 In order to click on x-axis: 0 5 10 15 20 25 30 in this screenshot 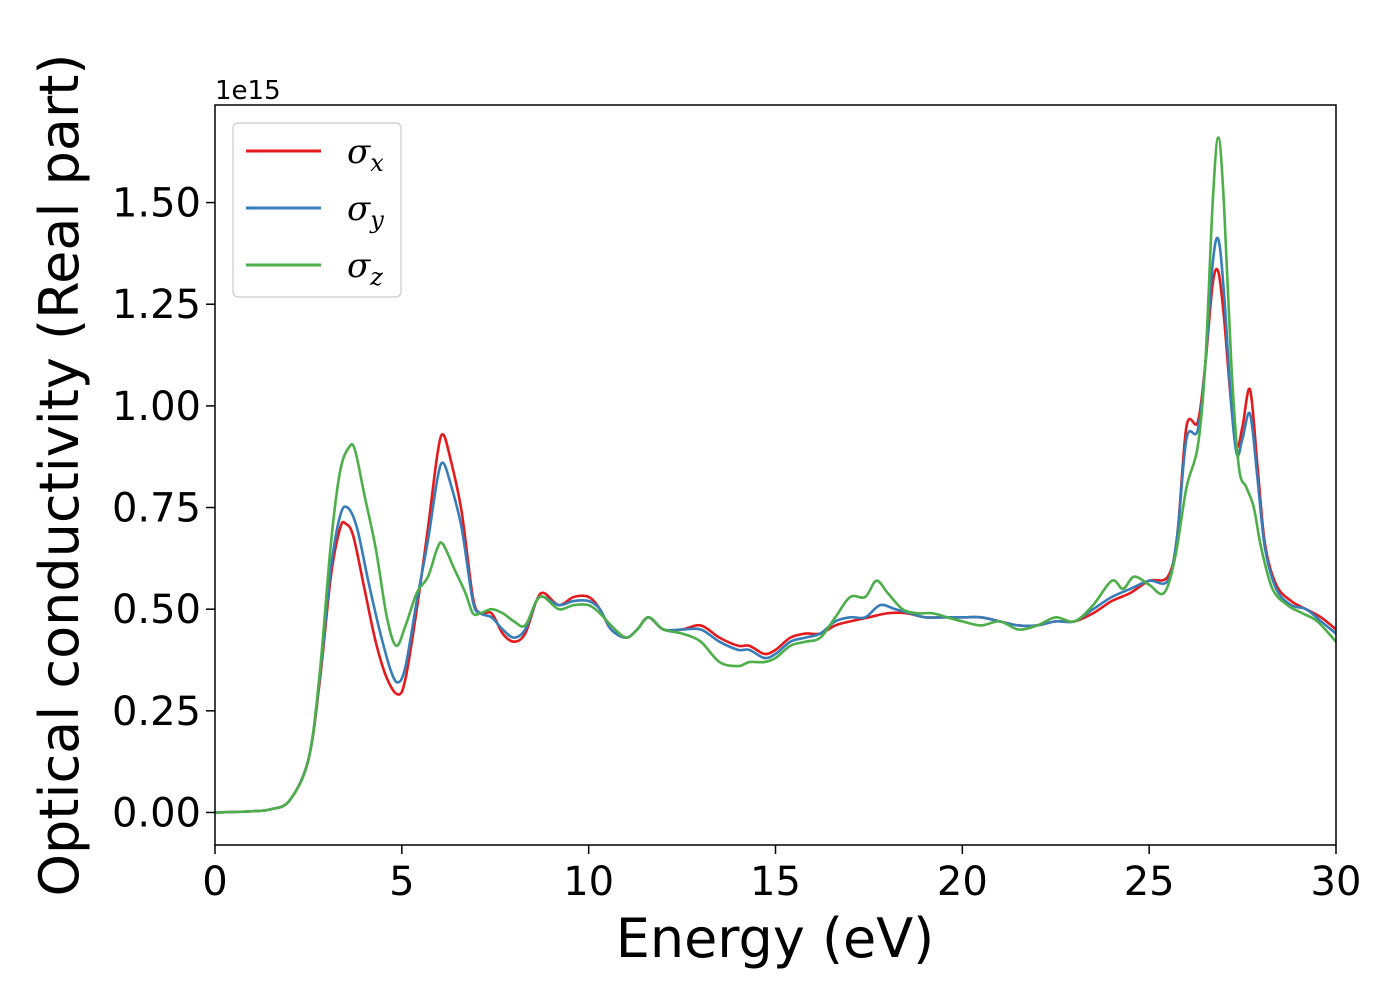, I will do `click(781, 875)`.